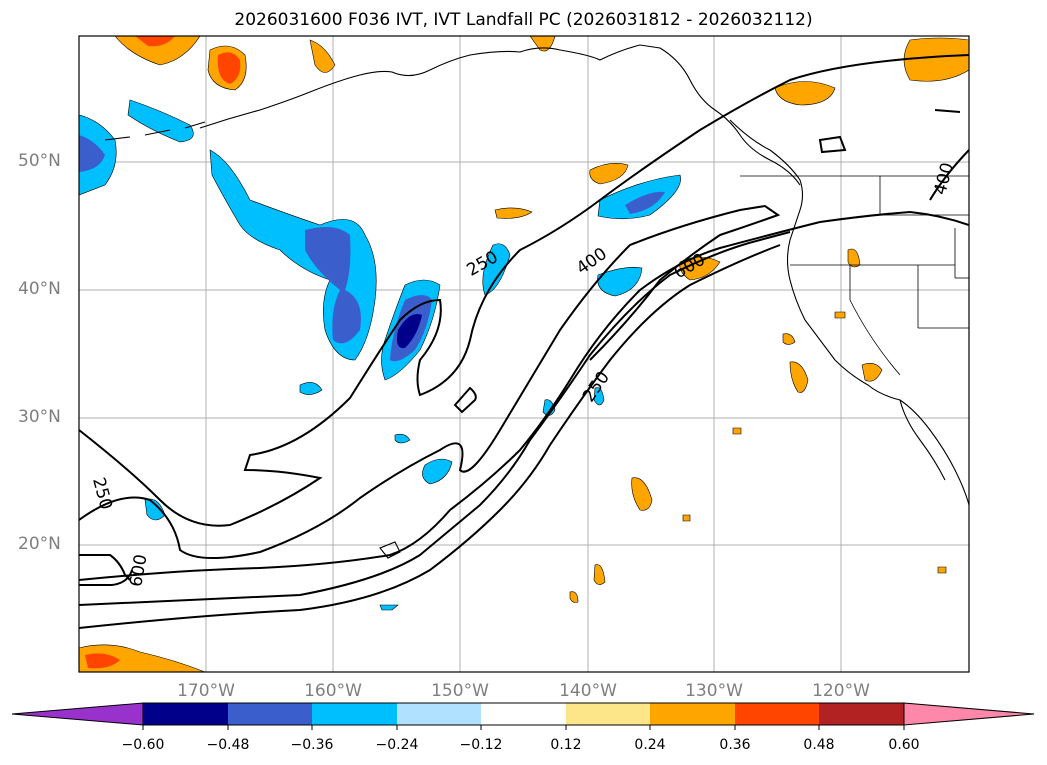 The image size is (1047, 765). What do you see at coordinates (333, 691) in the screenshot?
I see `lon-label-160w: 160°W` at bounding box center [333, 691].